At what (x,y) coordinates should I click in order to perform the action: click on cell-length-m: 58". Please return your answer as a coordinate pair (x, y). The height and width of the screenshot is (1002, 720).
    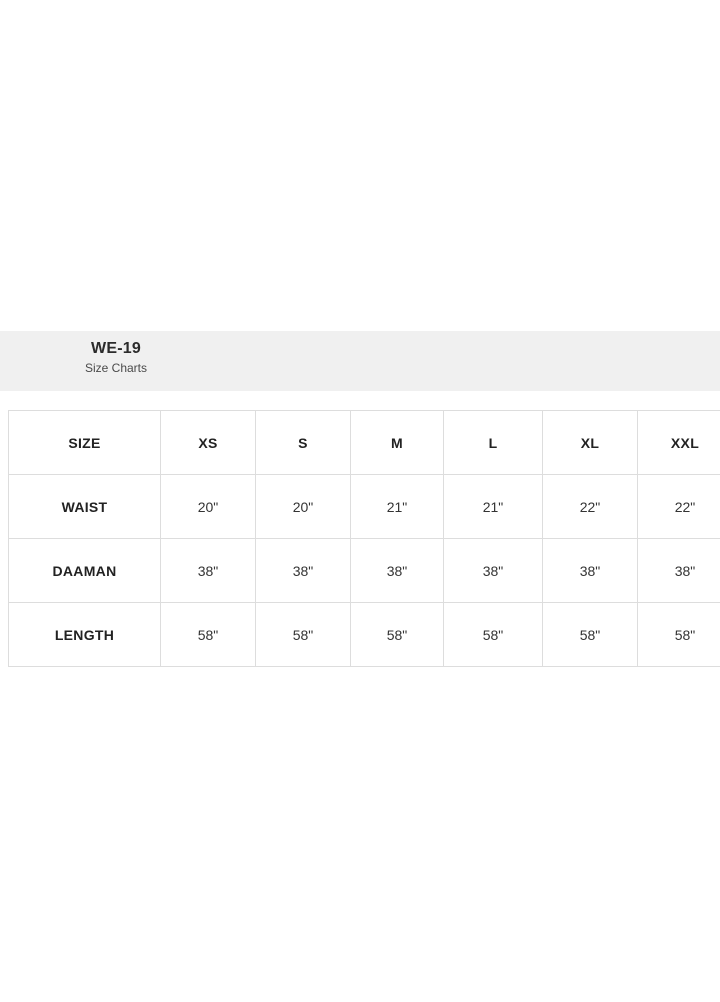
    Looking at the image, I should click on (397, 634).